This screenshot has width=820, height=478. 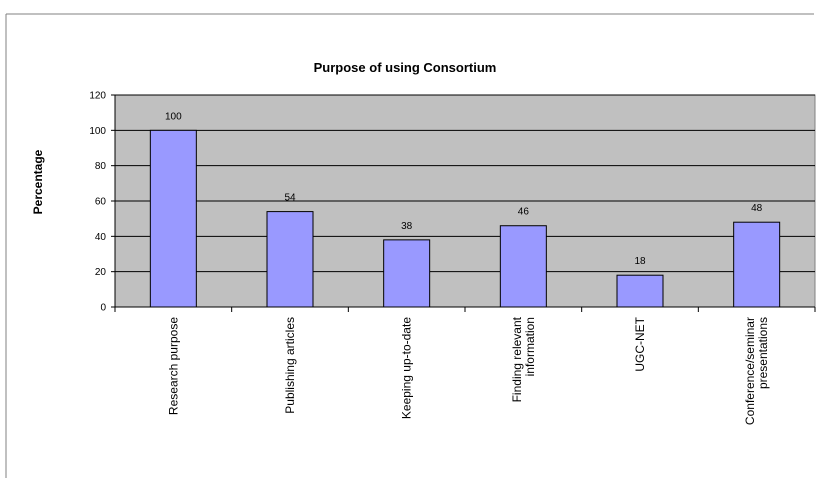 What do you see at coordinates (173, 116) in the screenshot?
I see `data-label: 100` at bounding box center [173, 116].